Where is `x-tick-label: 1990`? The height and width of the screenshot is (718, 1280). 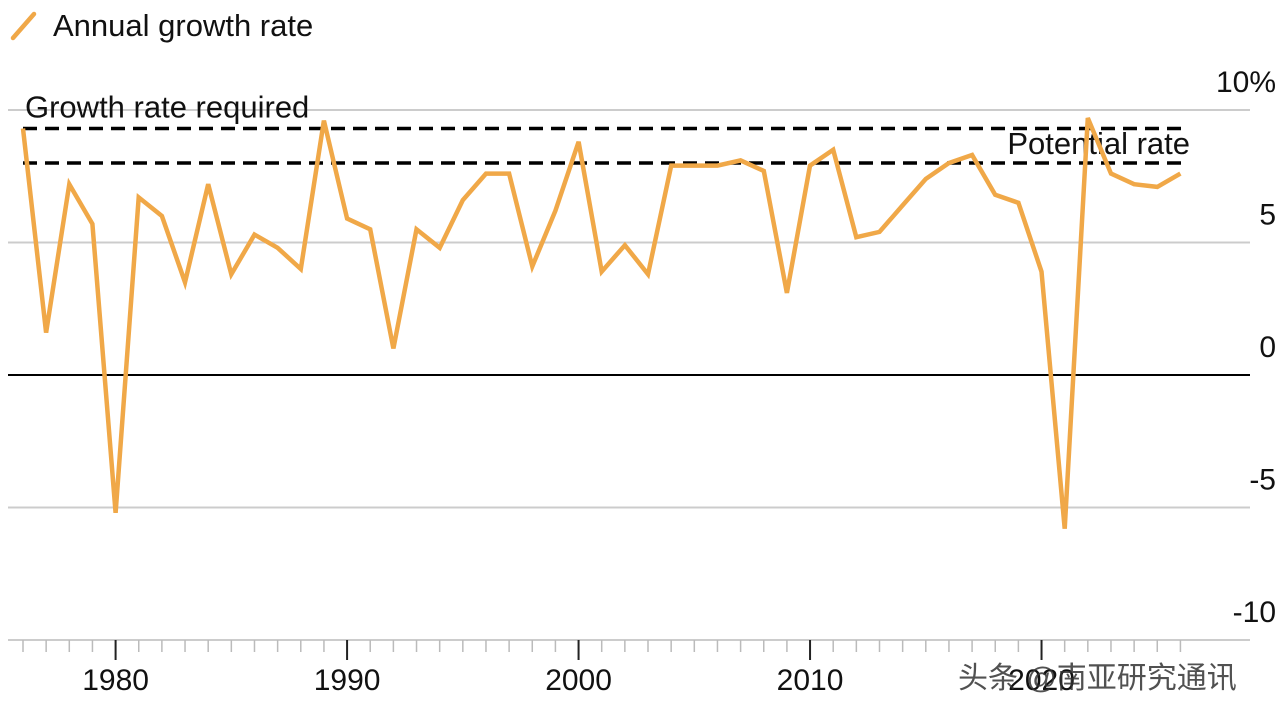
x-tick-label: 1990 is located at coordinates (347, 680).